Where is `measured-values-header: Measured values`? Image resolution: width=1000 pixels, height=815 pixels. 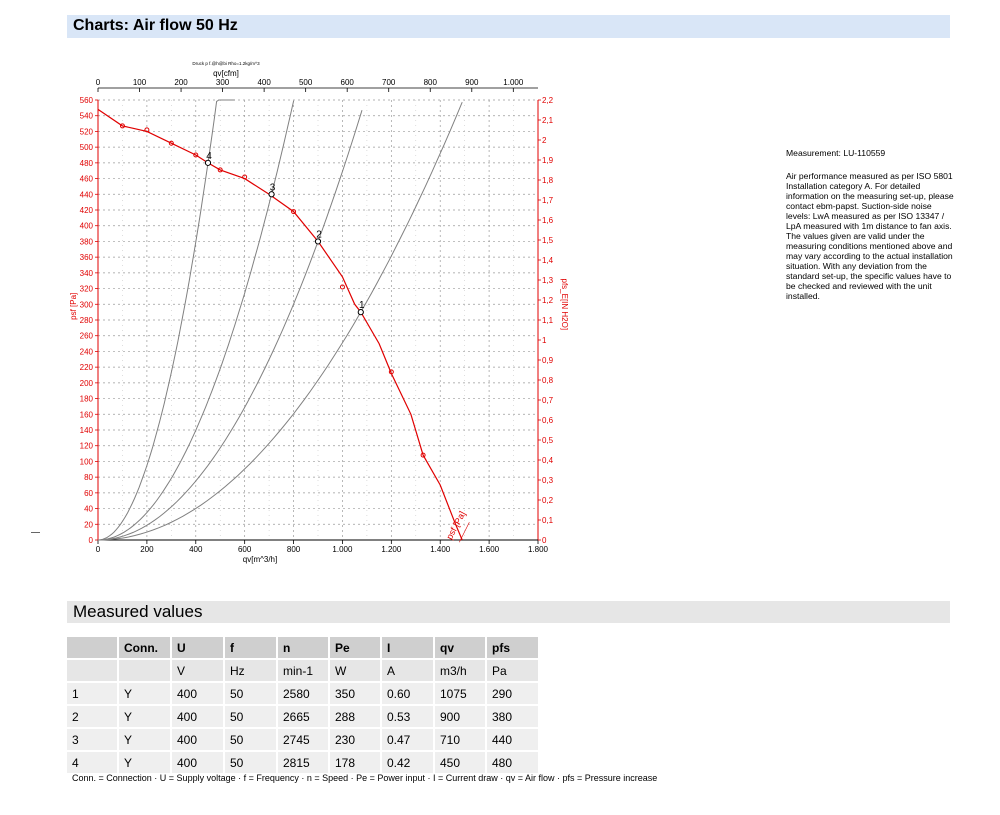
measured-values-header: Measured values is located at coordinates (508, 612).